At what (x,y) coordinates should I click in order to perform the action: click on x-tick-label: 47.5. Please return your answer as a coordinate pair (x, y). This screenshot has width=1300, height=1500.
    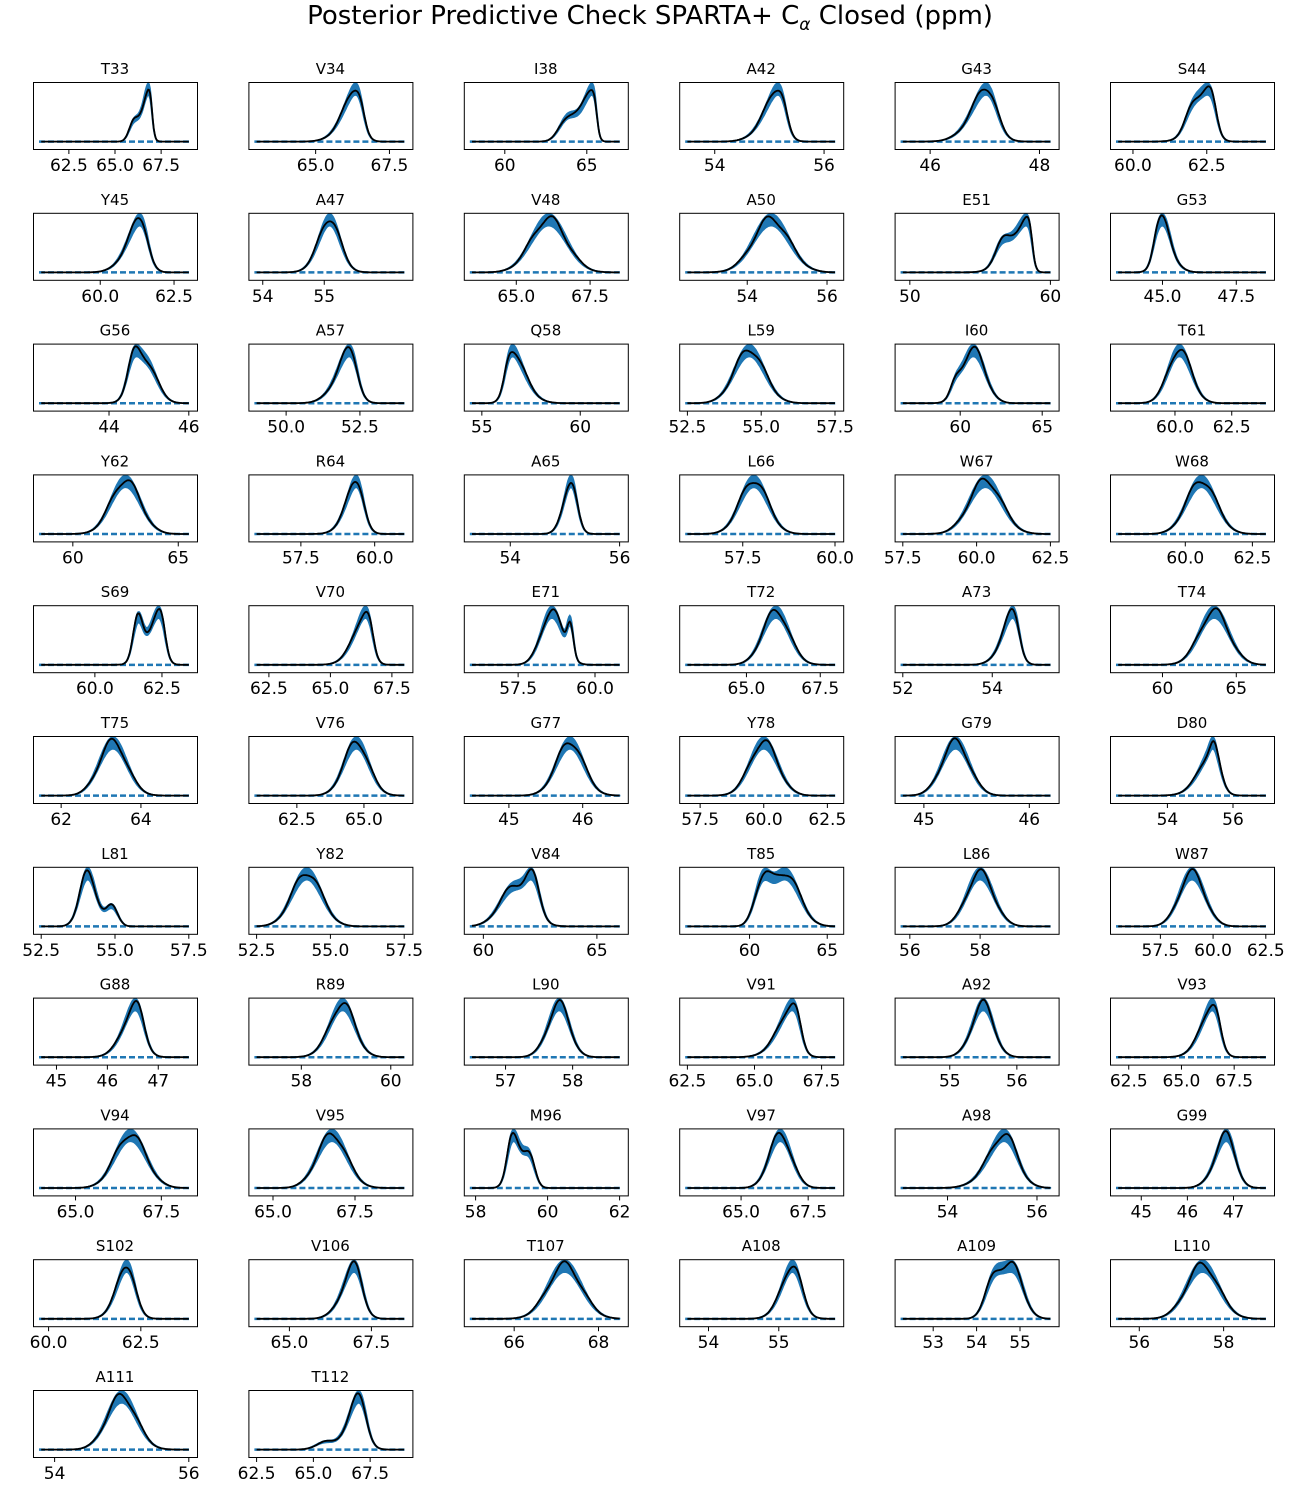
    Looking at the image, I should click on (1236, 297).